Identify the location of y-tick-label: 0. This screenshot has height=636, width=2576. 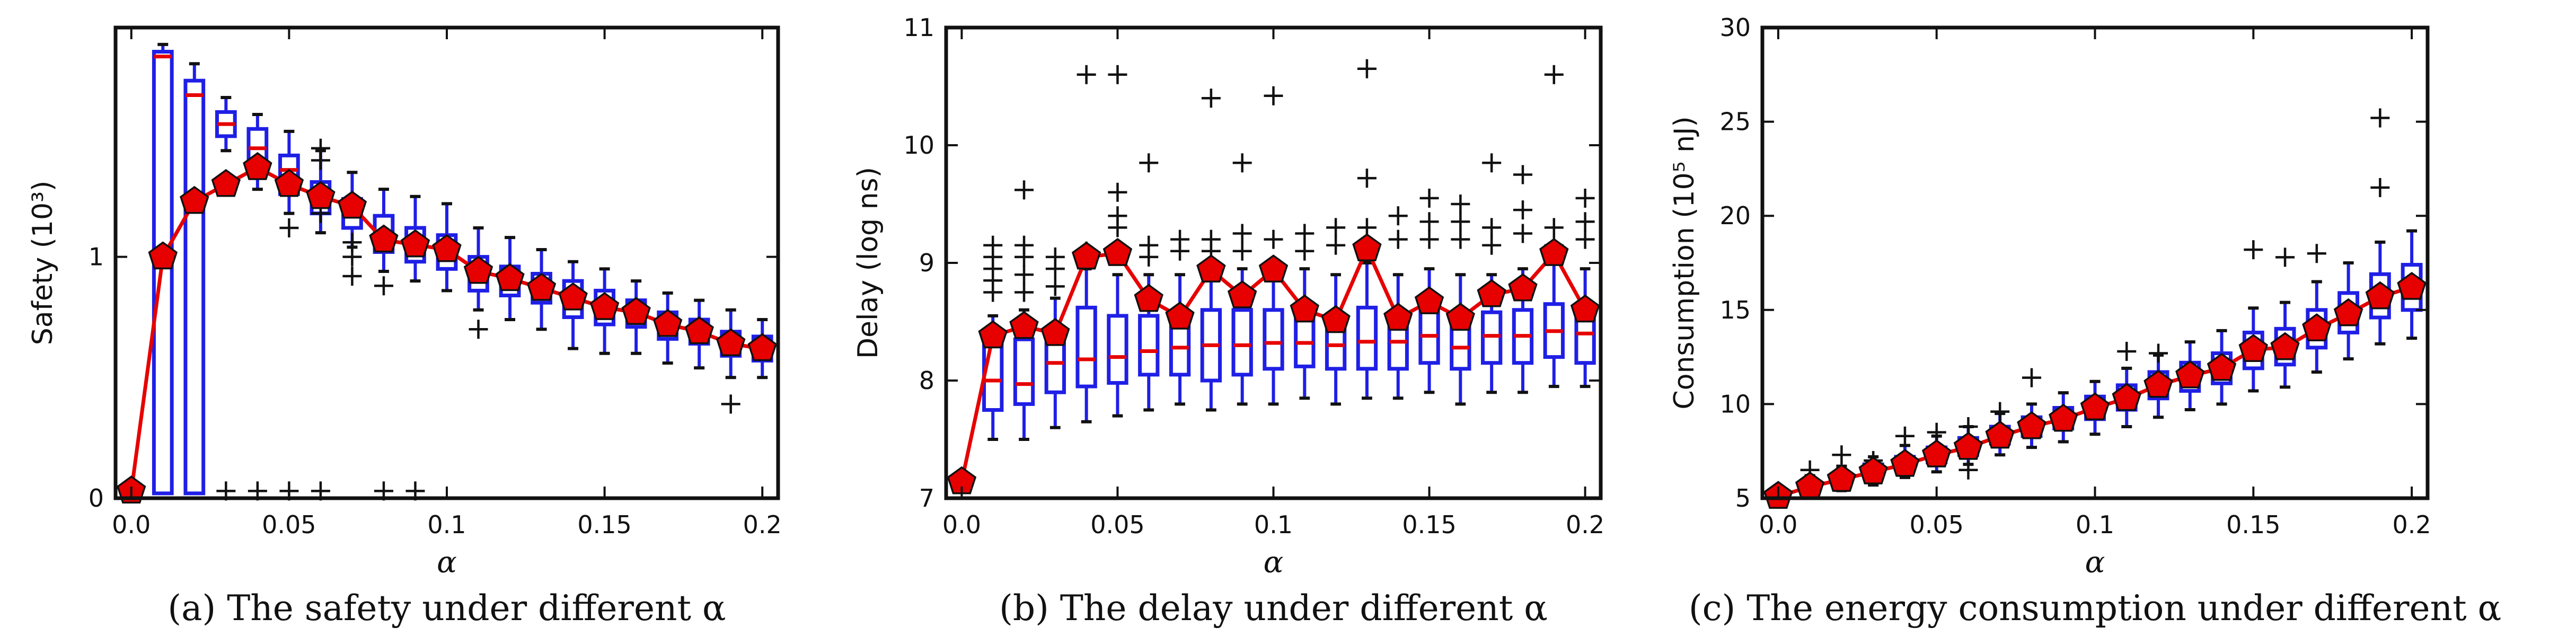
(96, 498).